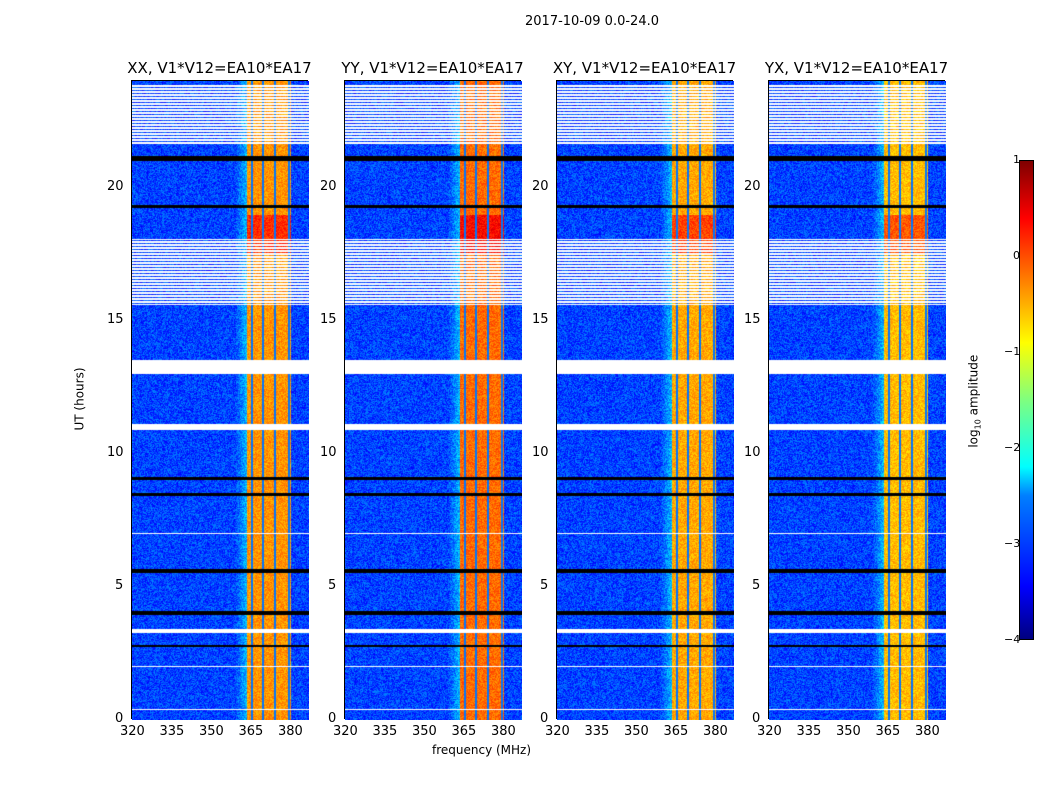 The image size is (1050, 800). Describe the element at coordinates (973, 387) in the screenshot. I see `colorbar-label-rest: amplitude` at that location.